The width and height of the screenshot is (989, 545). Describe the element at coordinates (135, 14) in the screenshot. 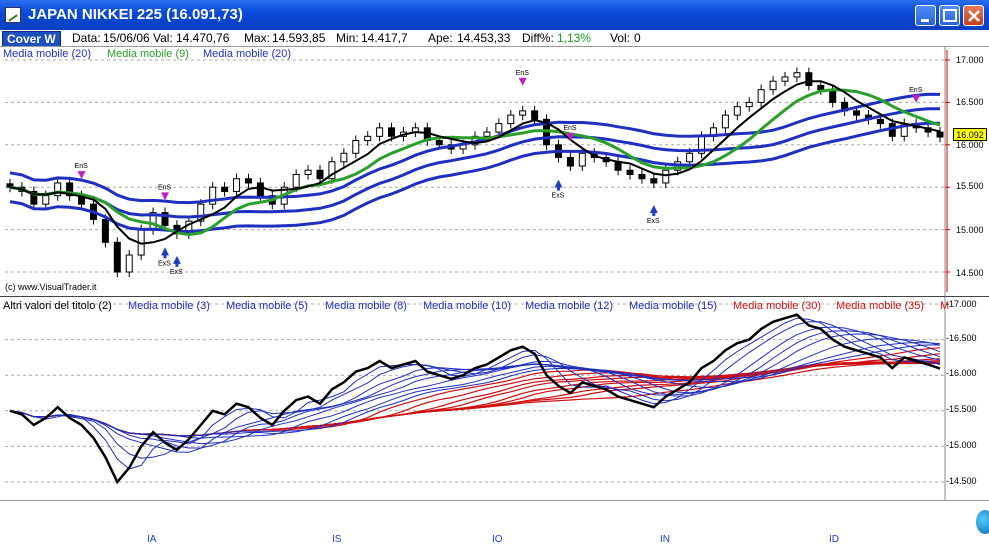

I see `window-title: JAPAN NIKKEI 225 (16.091,73)` at that location.